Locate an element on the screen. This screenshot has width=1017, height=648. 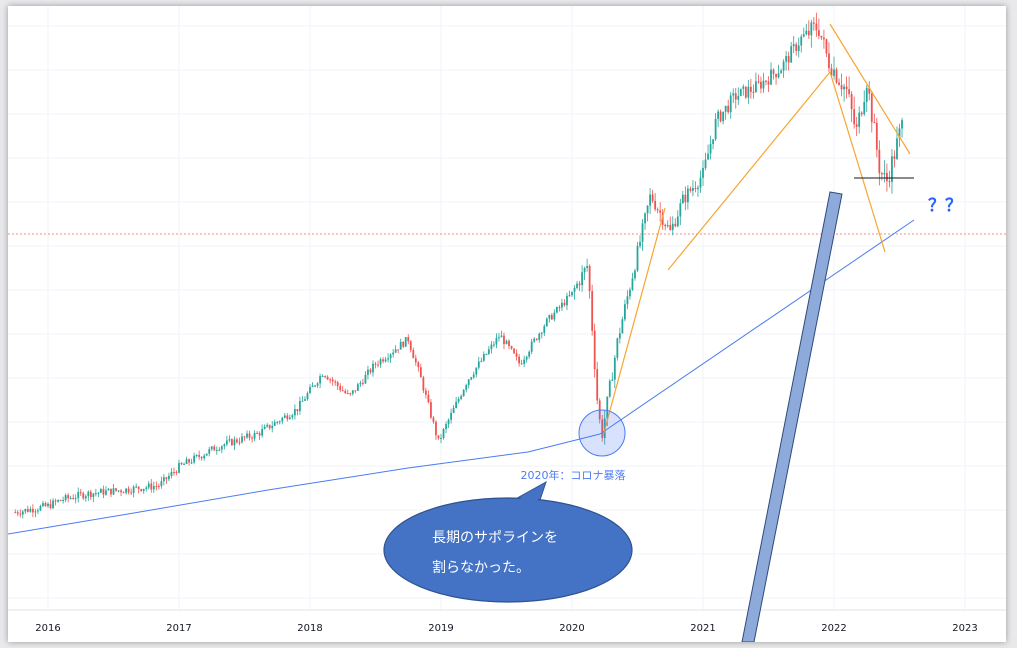
x-tick-label: 2020 is located at coordinates (571, 628).